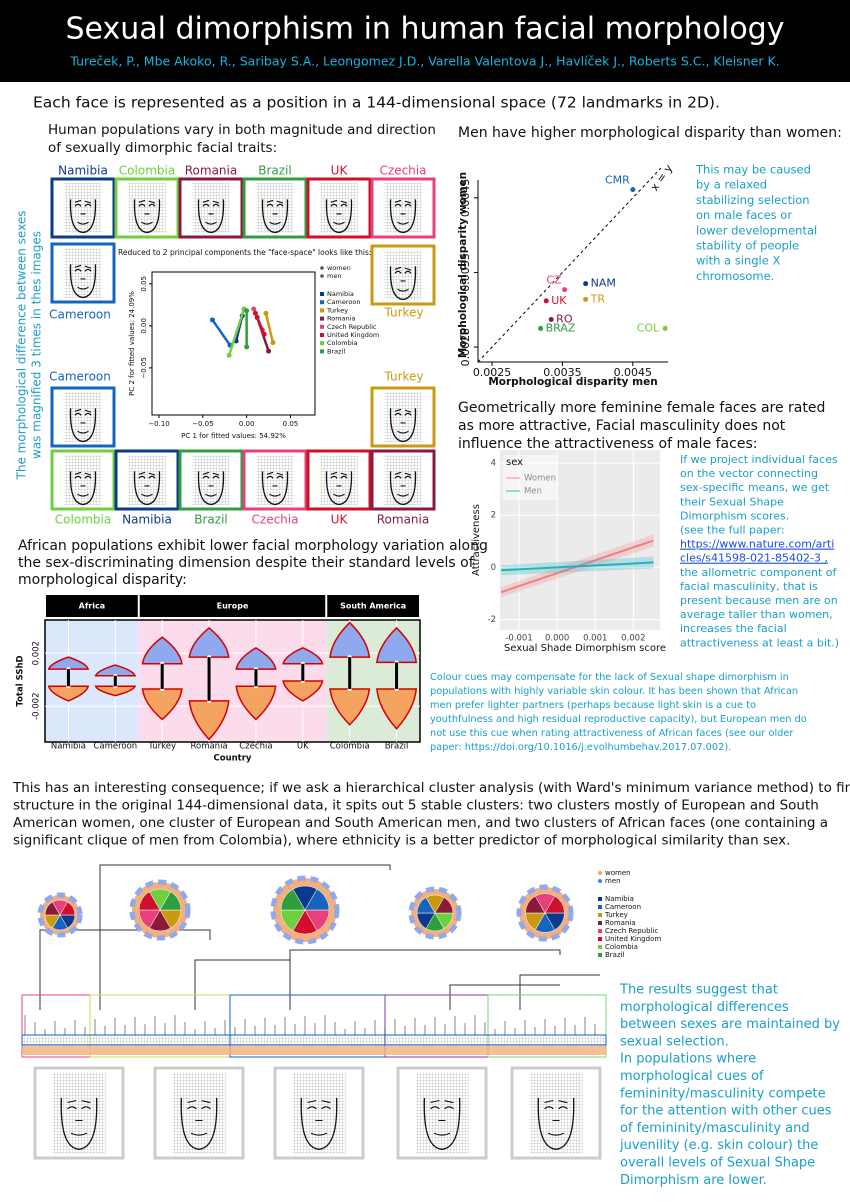 Image resolution: width=850 pixels, height=1202 pixels. Describe the element at coordinates (353, 335) in the screenshot. I see `legend-label: United Kingdom` at that location.